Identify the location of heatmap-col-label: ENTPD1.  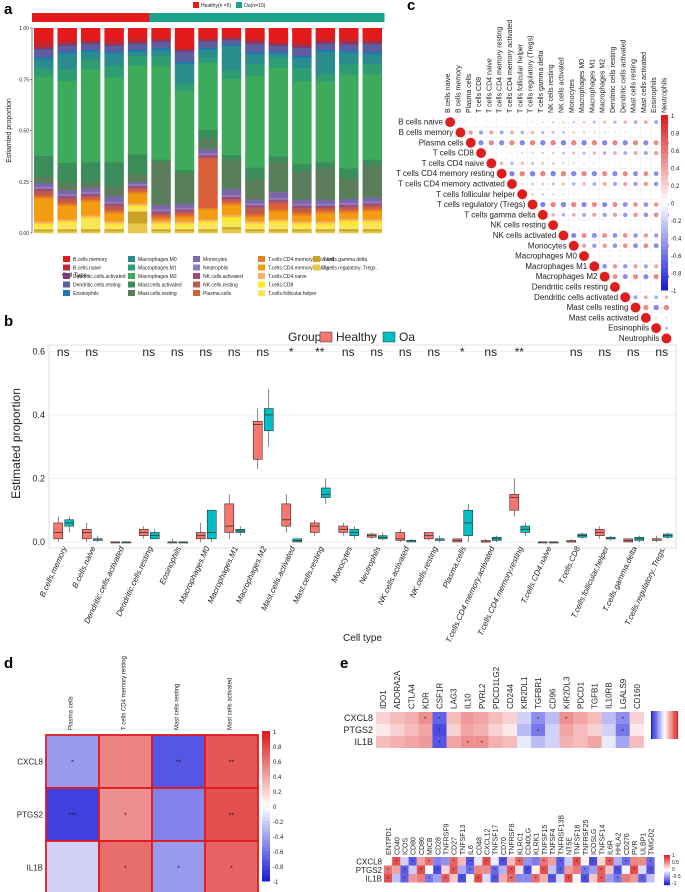
(389, 841).